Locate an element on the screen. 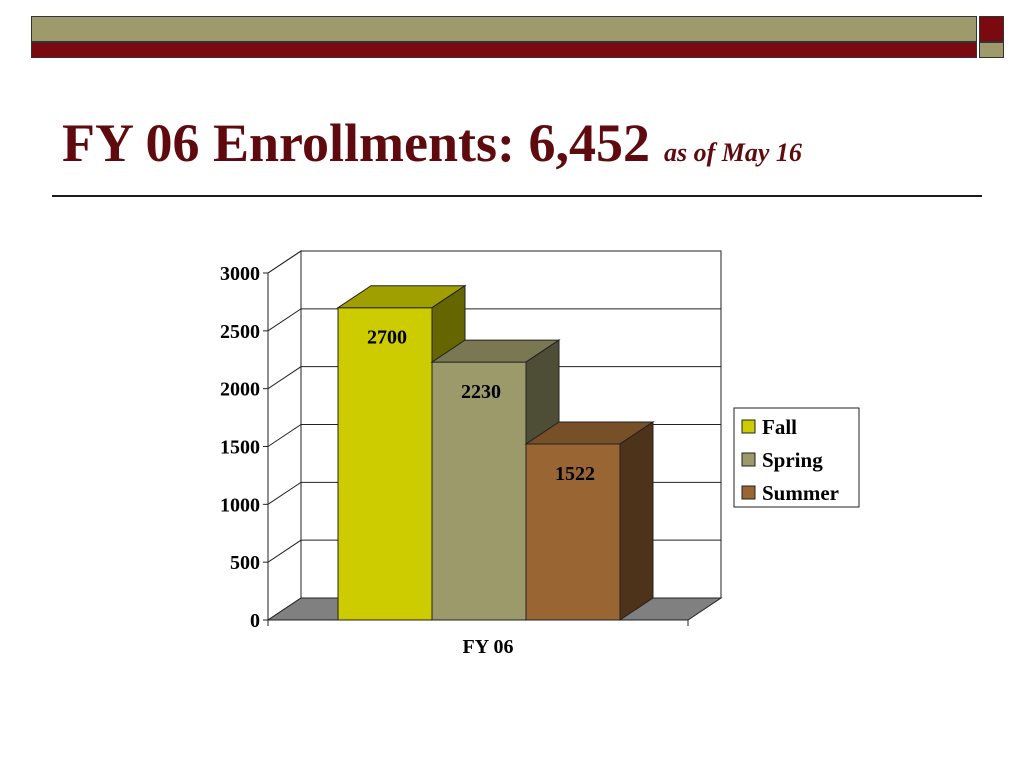 The height and width of the screenshot is (768, 1024). legend-label: Fall is located at coordinates (779, 427).